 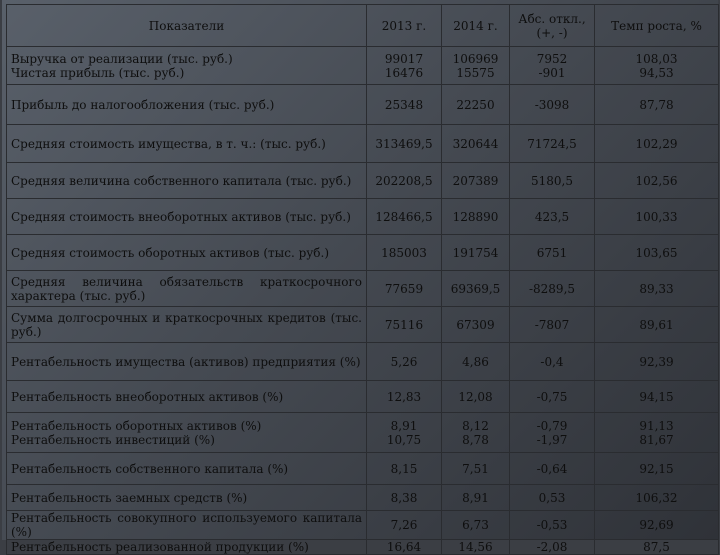 I want to click on indicator-cell-value: Выручка от реализации (тыс. руб.), so click(x=122, y=58).